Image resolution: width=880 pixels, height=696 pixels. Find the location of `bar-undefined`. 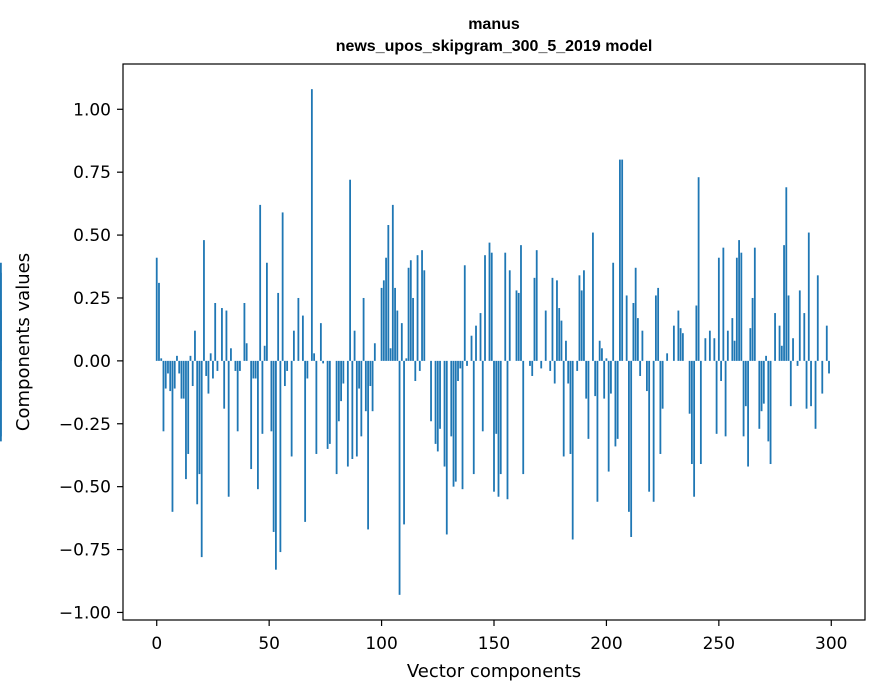

bar-undefined is located at coordinates (1, 316).